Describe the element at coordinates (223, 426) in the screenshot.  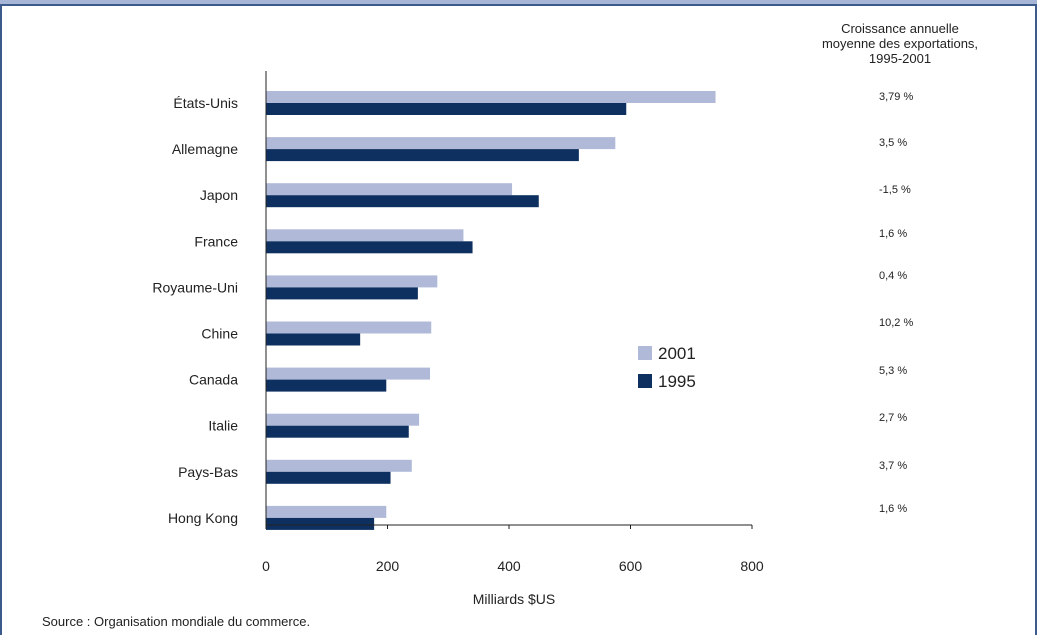
I see `category-label: Italie` at that location.